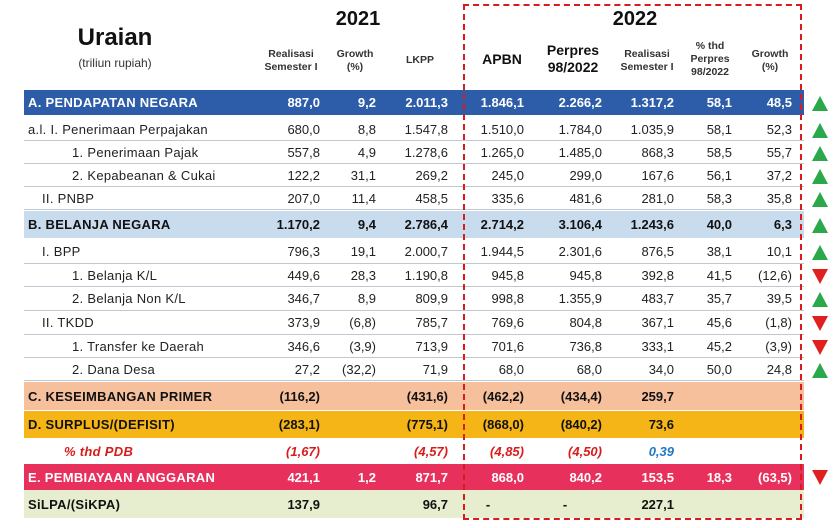 The height and width of the screenshot is (528, 836). Describe the element at coordinates (657, 275) in the screenshot. I see `cell-realisasi-2022: 392,8` at that location.